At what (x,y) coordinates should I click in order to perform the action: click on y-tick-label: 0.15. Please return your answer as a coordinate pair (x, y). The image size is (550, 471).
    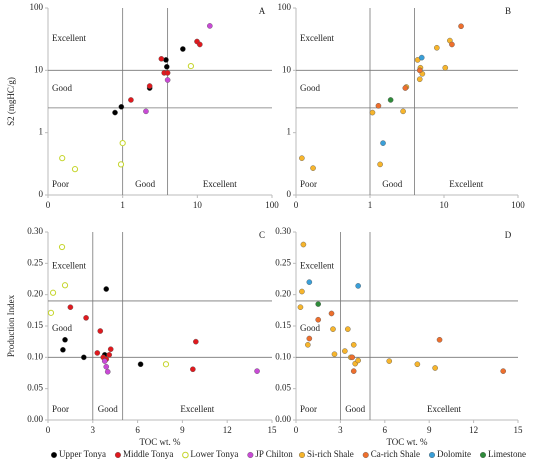
    Looking at the image, I should click on (35, 325).